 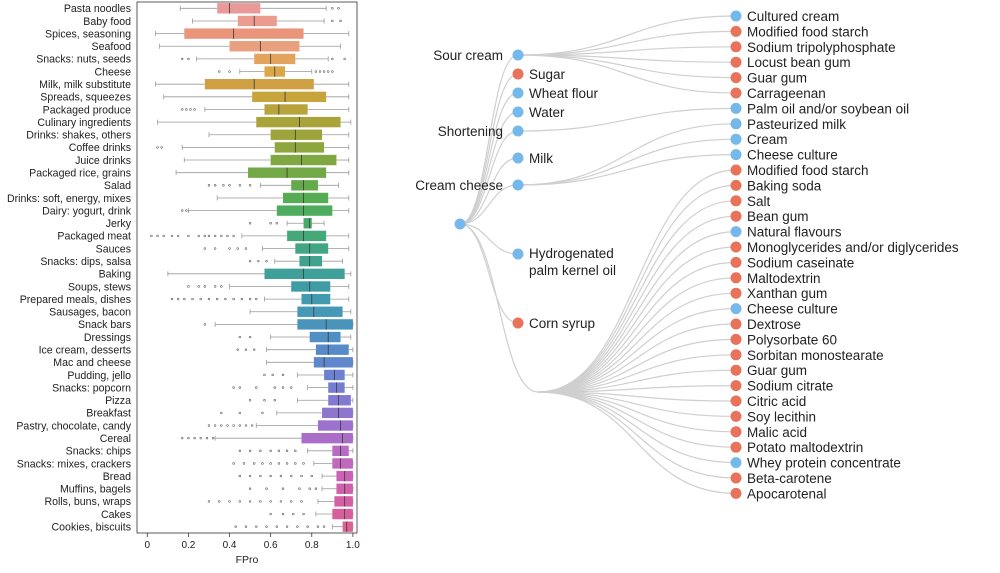 I want to click on node-label: Corn syrup, so click(x=562, y=323).